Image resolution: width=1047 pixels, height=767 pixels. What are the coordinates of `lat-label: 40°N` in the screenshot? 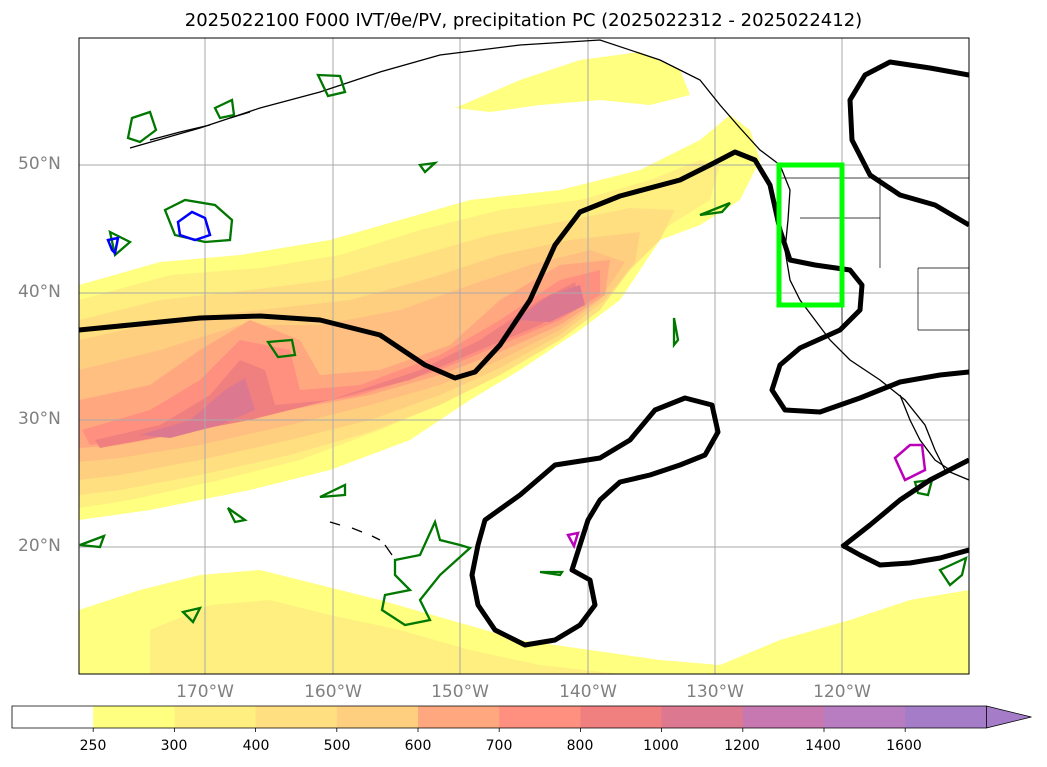 It's located at (39, 292).